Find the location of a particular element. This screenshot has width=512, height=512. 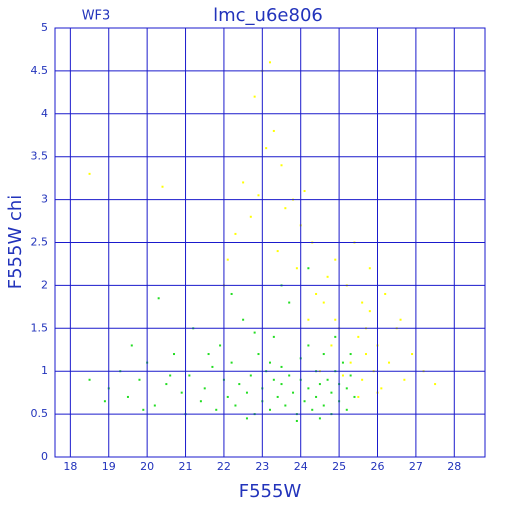

y-tick-label: 2 is located at coordinates (44, 284).